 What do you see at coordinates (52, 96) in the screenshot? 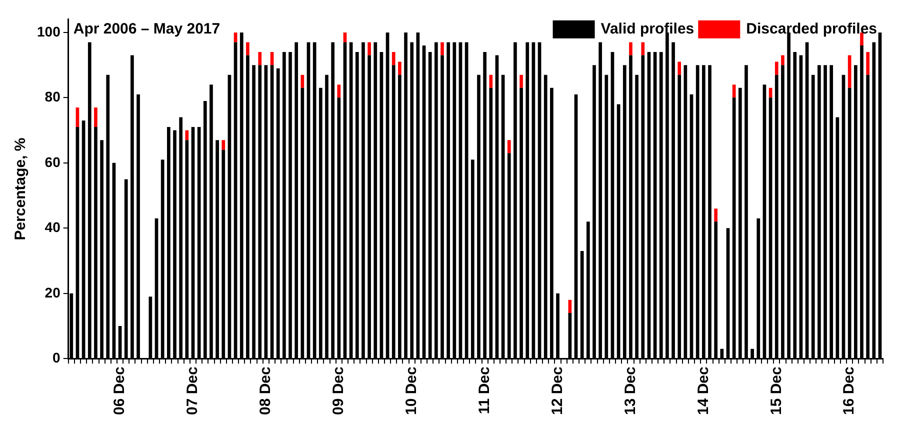
I see `y-tick-label: 80` at bounding box center [52, 96].